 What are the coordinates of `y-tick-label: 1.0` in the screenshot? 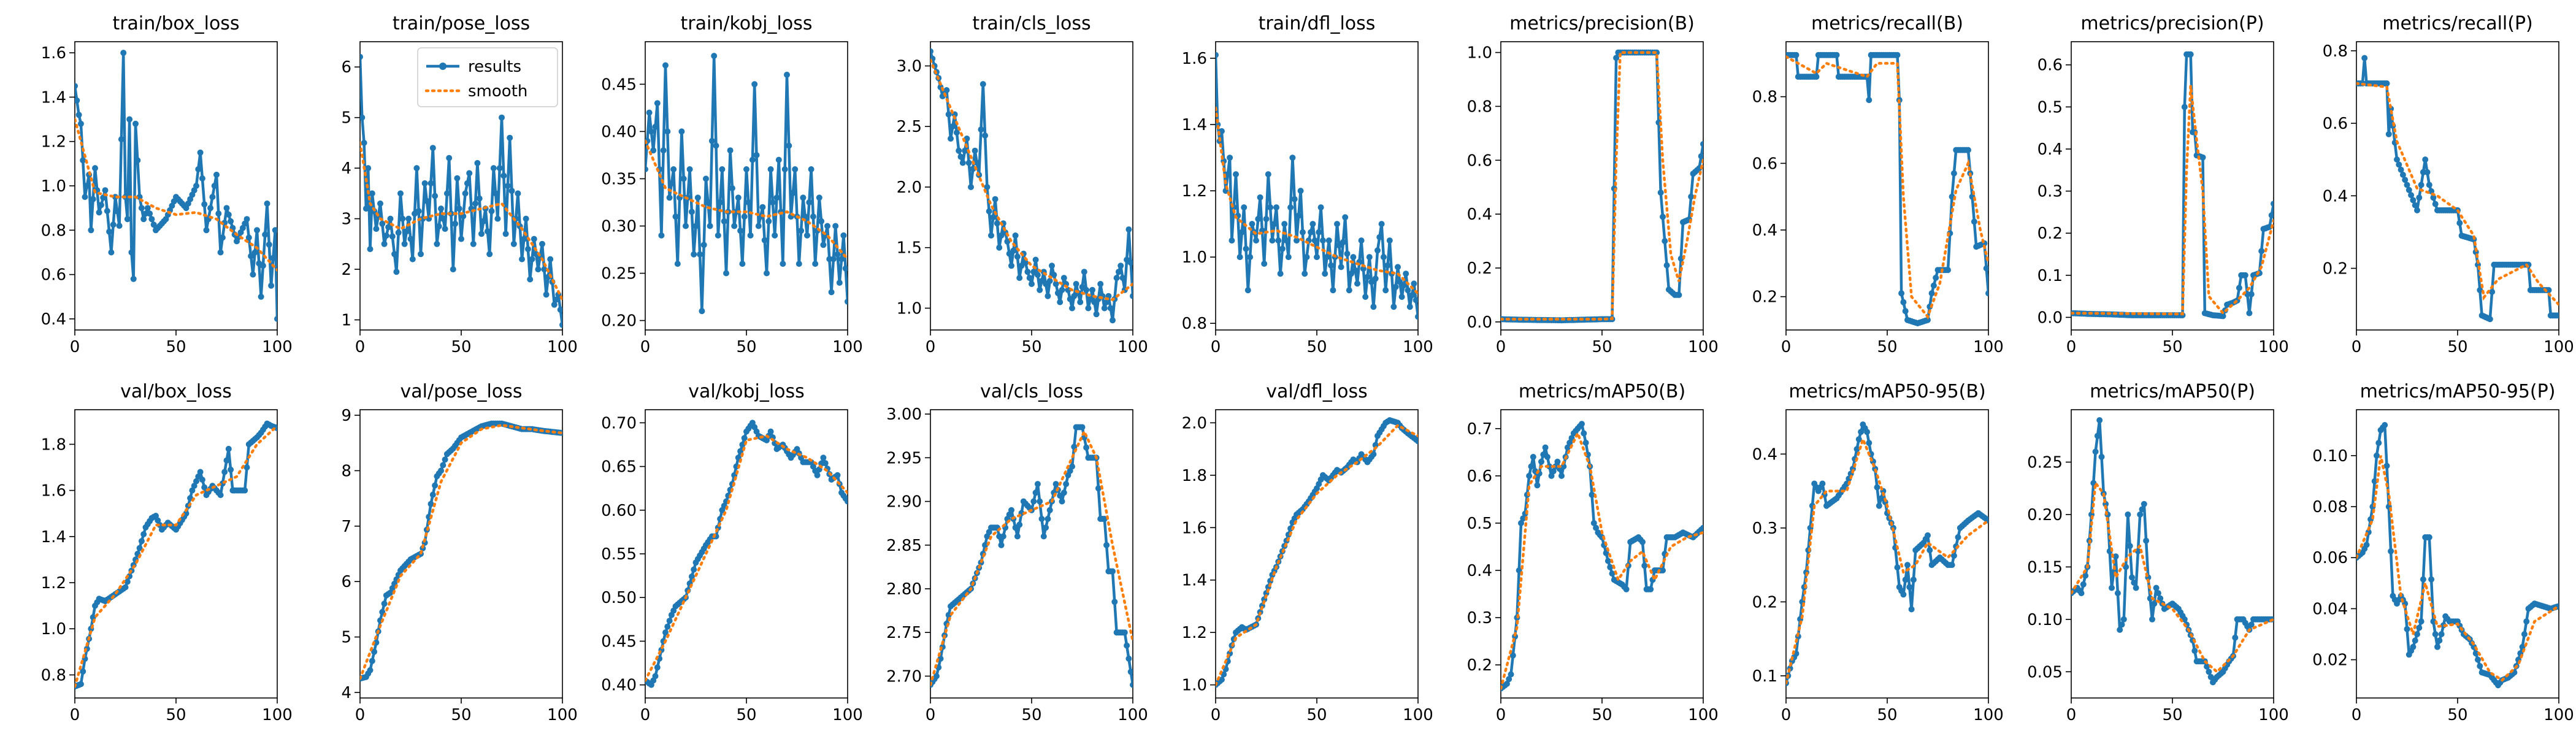 It's located at (909, 308).